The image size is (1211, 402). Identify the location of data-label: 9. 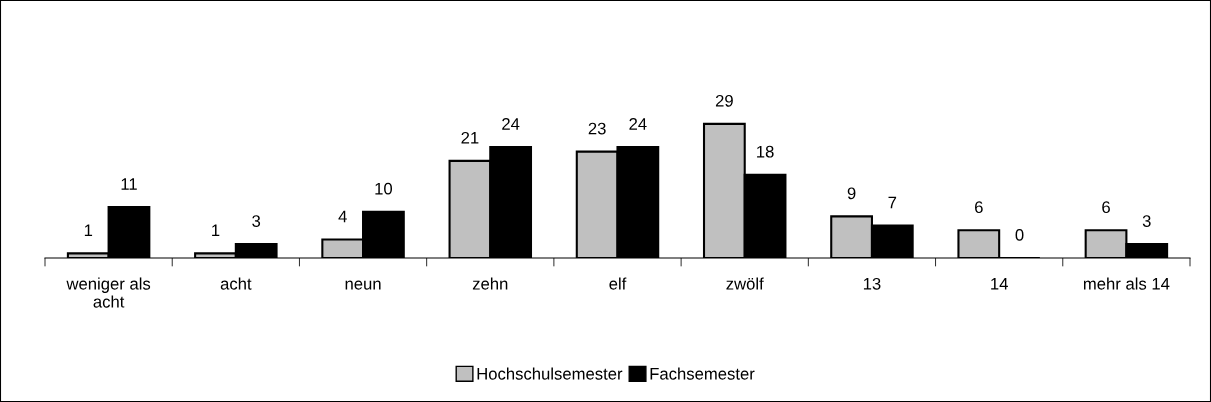
(851, 193).